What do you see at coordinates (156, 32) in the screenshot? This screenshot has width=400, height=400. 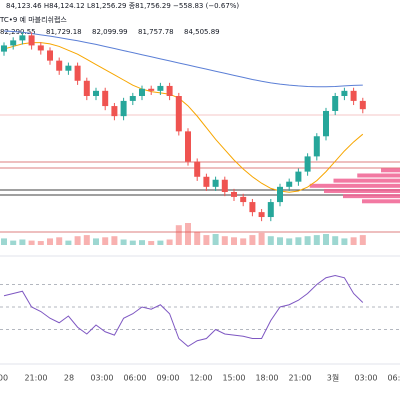 I see `ma-value: 81,757.78` at bounding box center [156, 32].